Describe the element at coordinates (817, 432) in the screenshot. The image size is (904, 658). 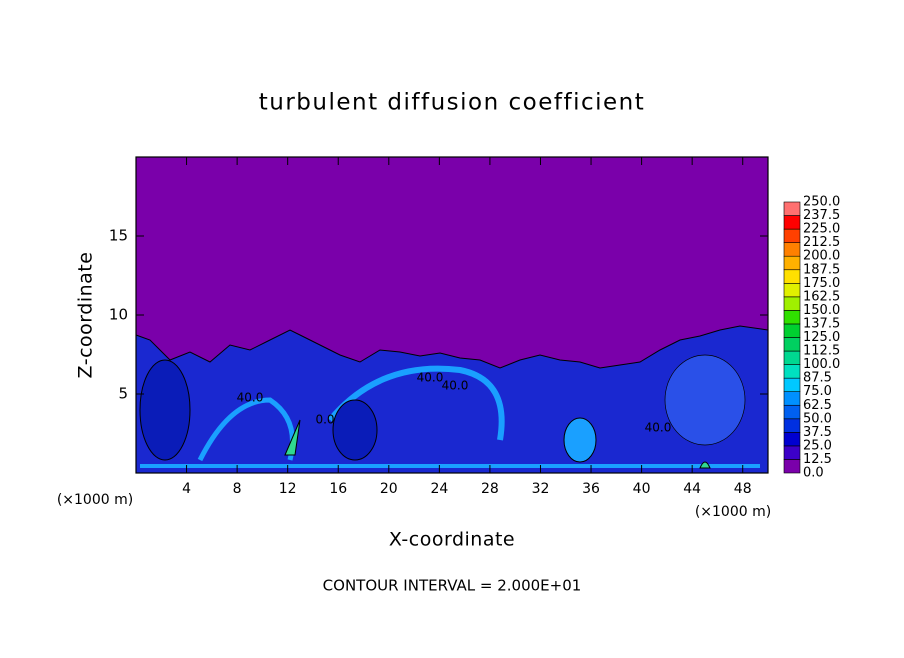
I see `colorbar-label: 37.5` at that location.